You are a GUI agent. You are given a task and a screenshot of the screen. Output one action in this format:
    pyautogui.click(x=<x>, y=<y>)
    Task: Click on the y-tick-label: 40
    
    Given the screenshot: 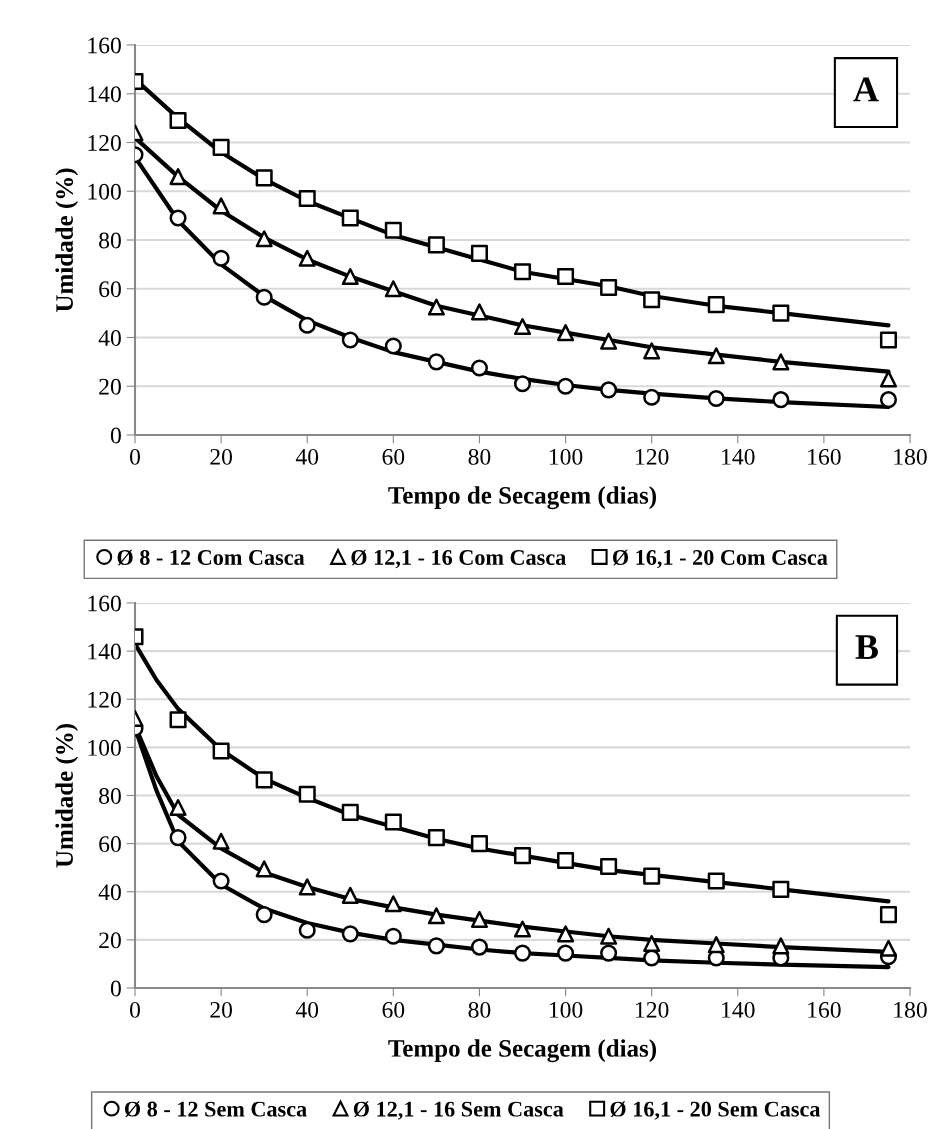 What is the action you would take?
    pyautogui.click(x=109, y=337)
    